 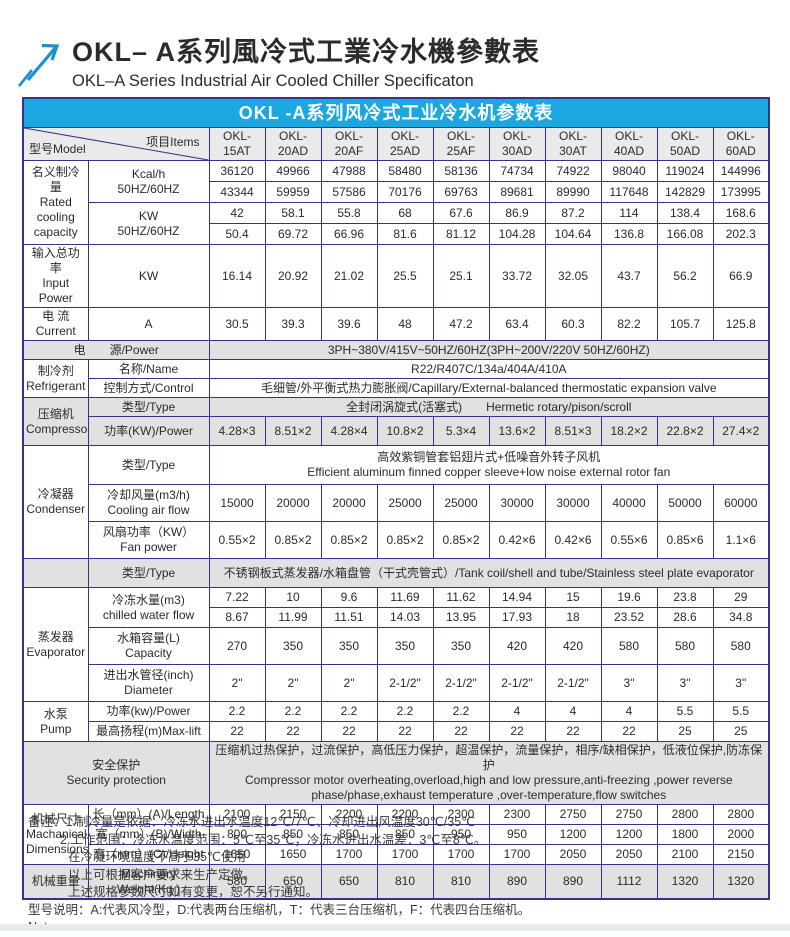 What do you see at coordinates (293, 234) in the screenshot?
I see `spec-value-cell: 69.72` at bounding box center [293, 234].